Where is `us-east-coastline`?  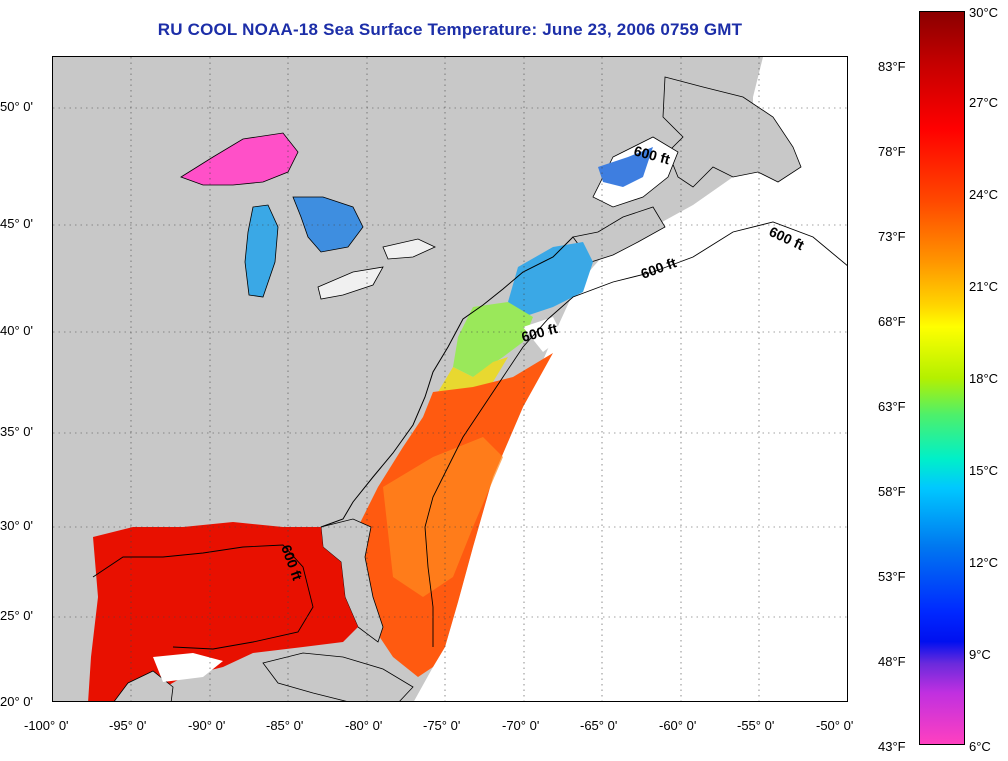 us-east-coastline is located at coordinates (447, 382).